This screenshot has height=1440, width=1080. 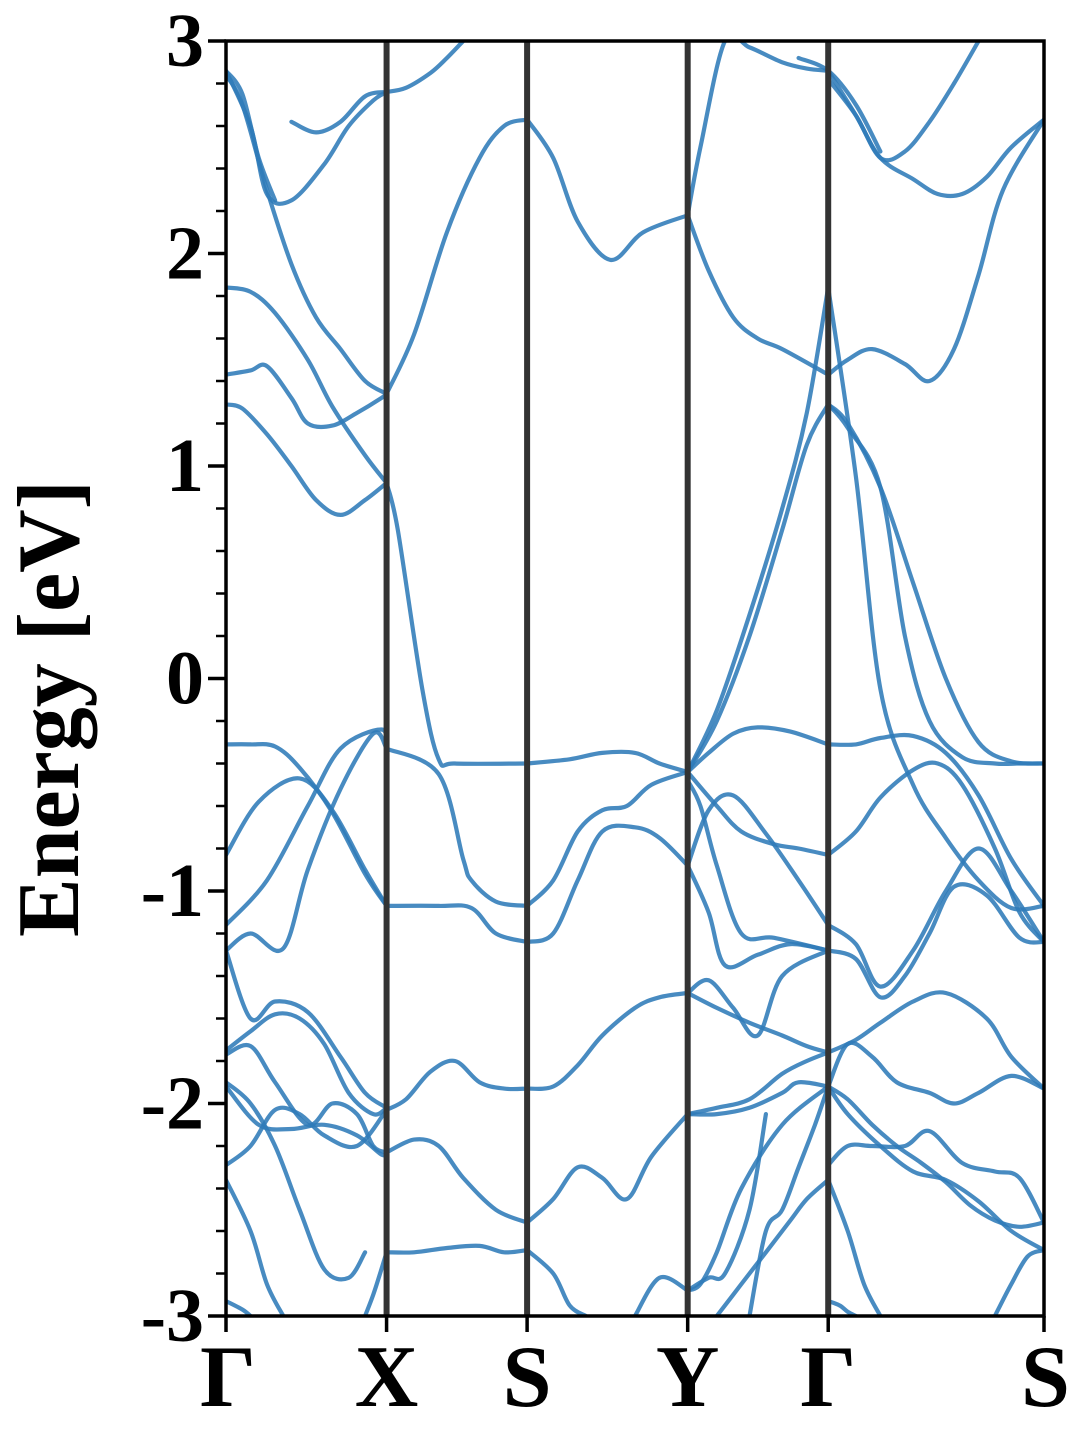 What do you see at coordinates (185, 254) in the screenshot?
I see `y-tick-label: 2` at bounding box center [185, 254].